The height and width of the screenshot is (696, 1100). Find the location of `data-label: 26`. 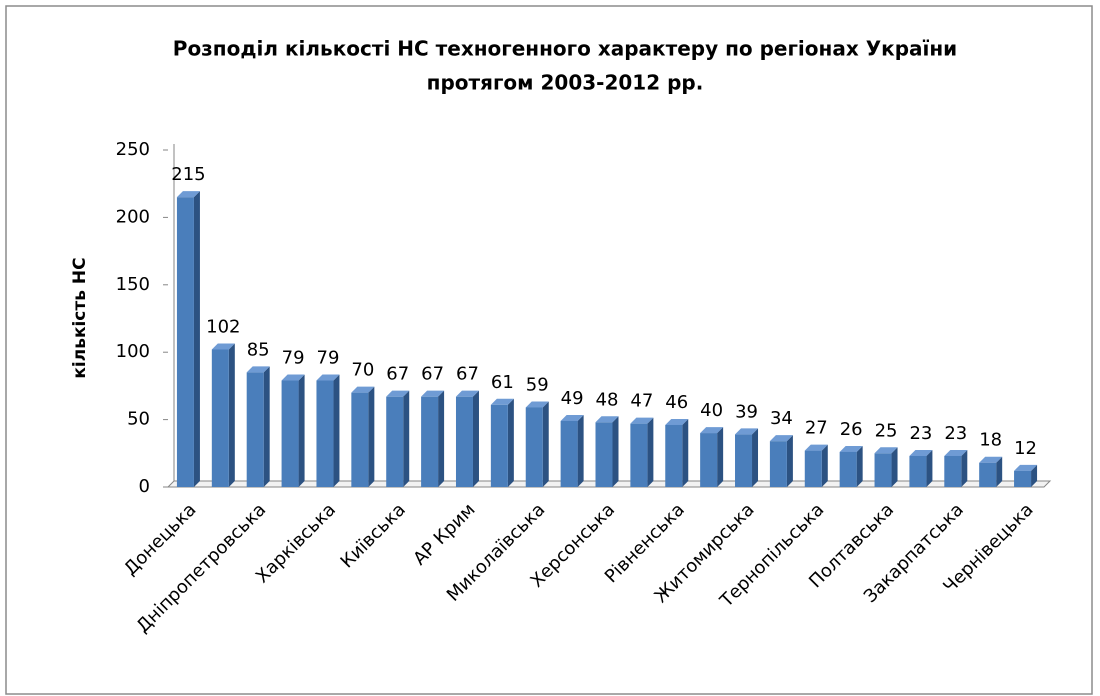

data-label: 26 is located at coordinates (851, 429).